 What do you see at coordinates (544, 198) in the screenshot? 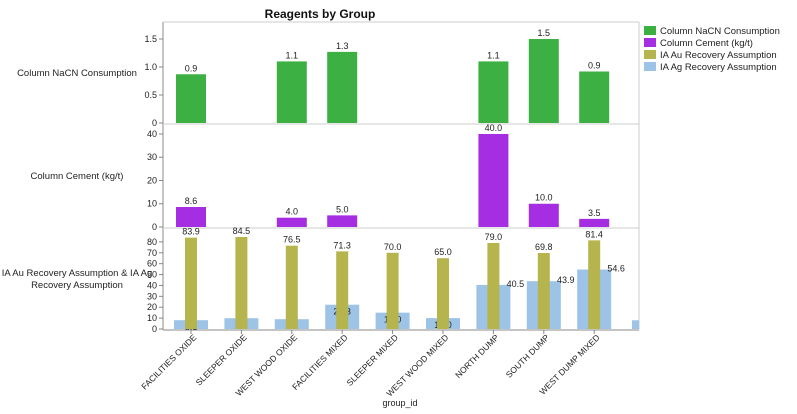
I see `data-label: 10.0` at bounding box center [544, 198].